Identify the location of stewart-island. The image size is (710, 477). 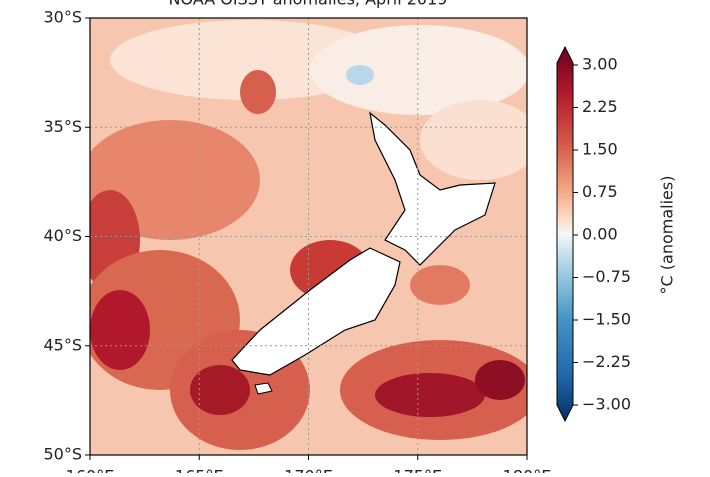
(263, 388).